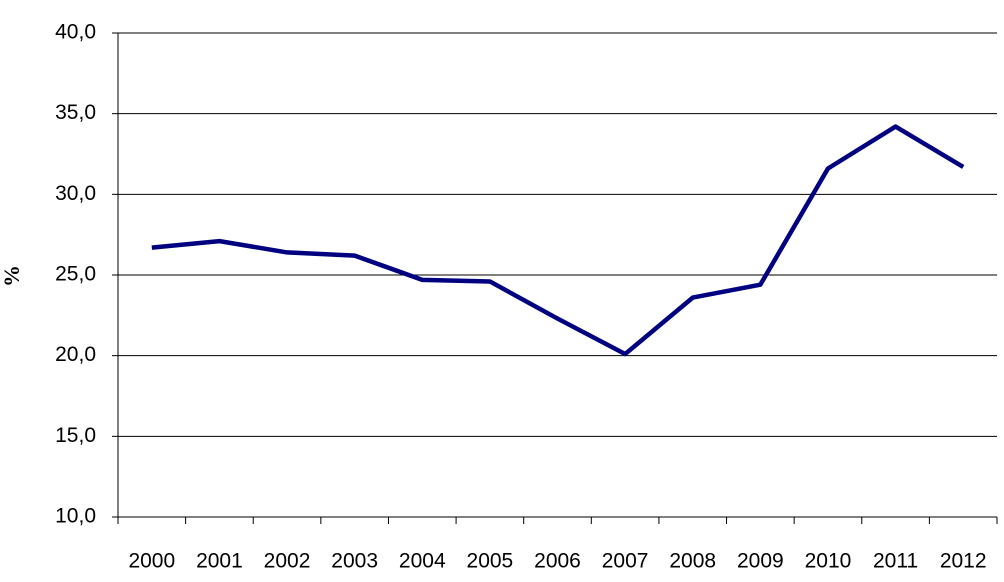 This screenshot has height=582, width=1004. What do you see at coordinates (760, 561) in the screenshot?
I see `x-tick-label: 2009` at bounding box center [760, 561].